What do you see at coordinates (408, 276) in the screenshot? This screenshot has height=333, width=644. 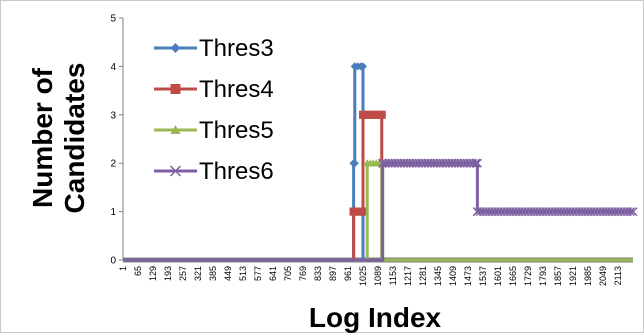 I see `x-tick-label: 1217` at bounding box center [408, 276].